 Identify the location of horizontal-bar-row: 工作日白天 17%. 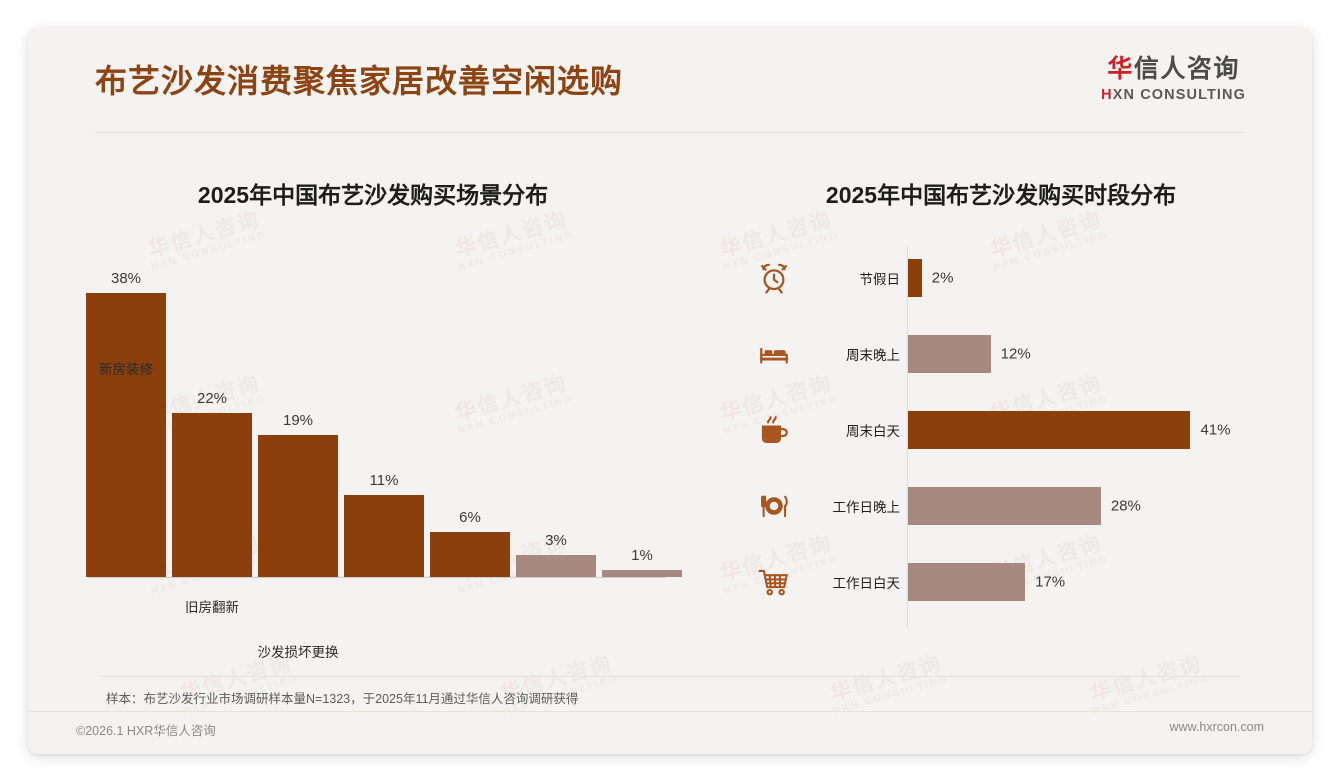
(1001, 582).